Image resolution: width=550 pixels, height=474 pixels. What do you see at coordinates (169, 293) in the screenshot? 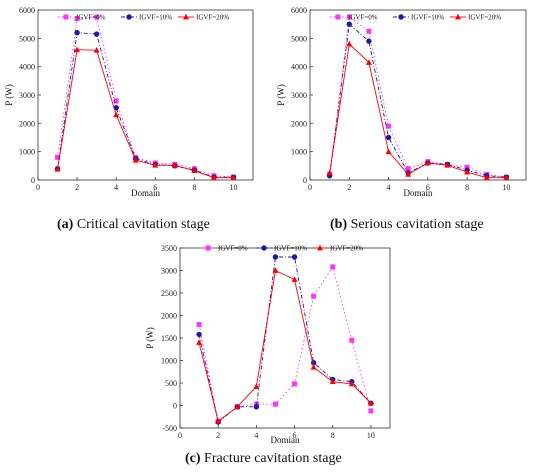
I see `y-tick-label: 2500` at bounding box center [169, 293].